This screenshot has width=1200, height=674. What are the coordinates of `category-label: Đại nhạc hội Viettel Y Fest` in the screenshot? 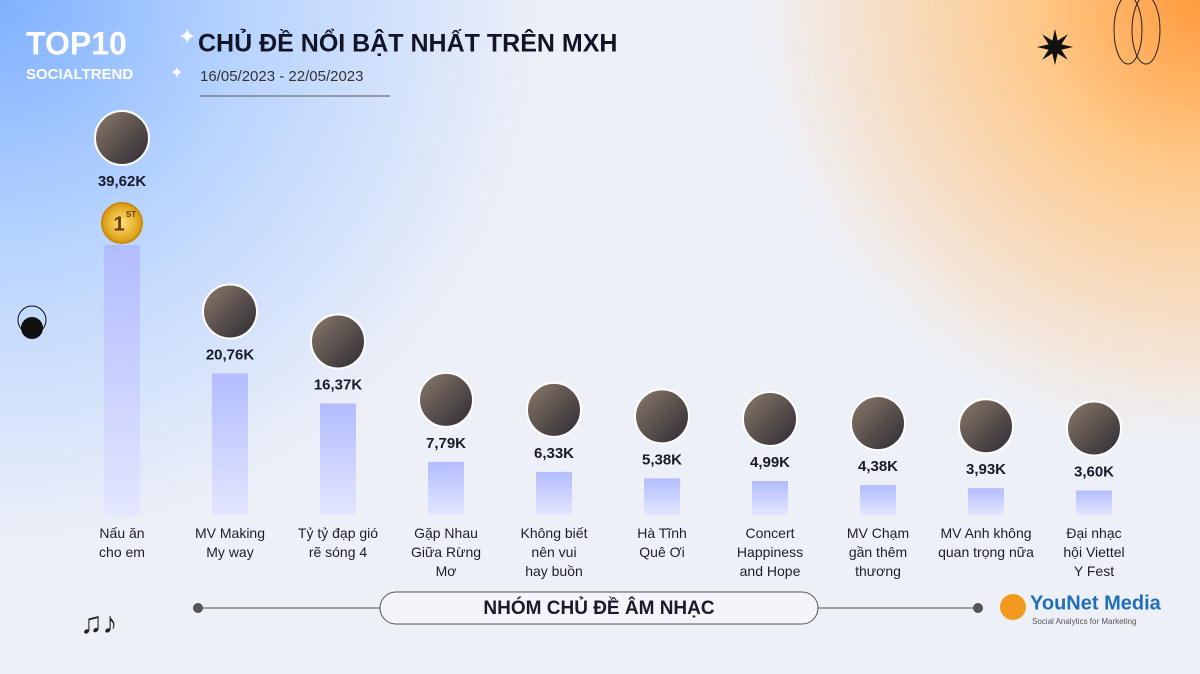 It's located at (1094, 552).